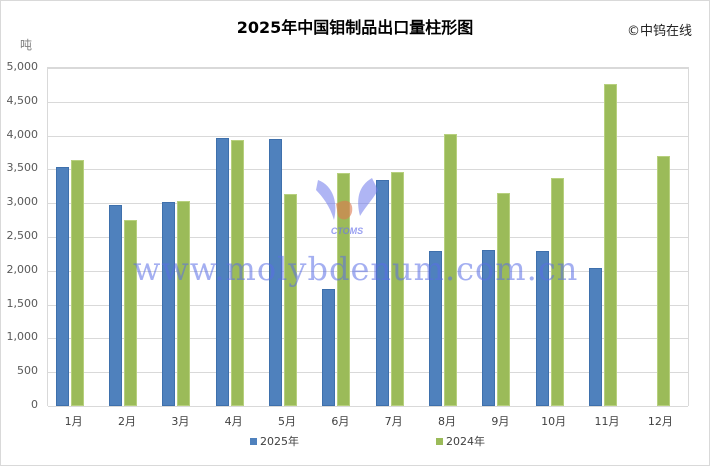  What do you see at coordinates (22, 303) in the screenshot?
I see `y-tick-label: 1,500` at bounding box center [22, 303].